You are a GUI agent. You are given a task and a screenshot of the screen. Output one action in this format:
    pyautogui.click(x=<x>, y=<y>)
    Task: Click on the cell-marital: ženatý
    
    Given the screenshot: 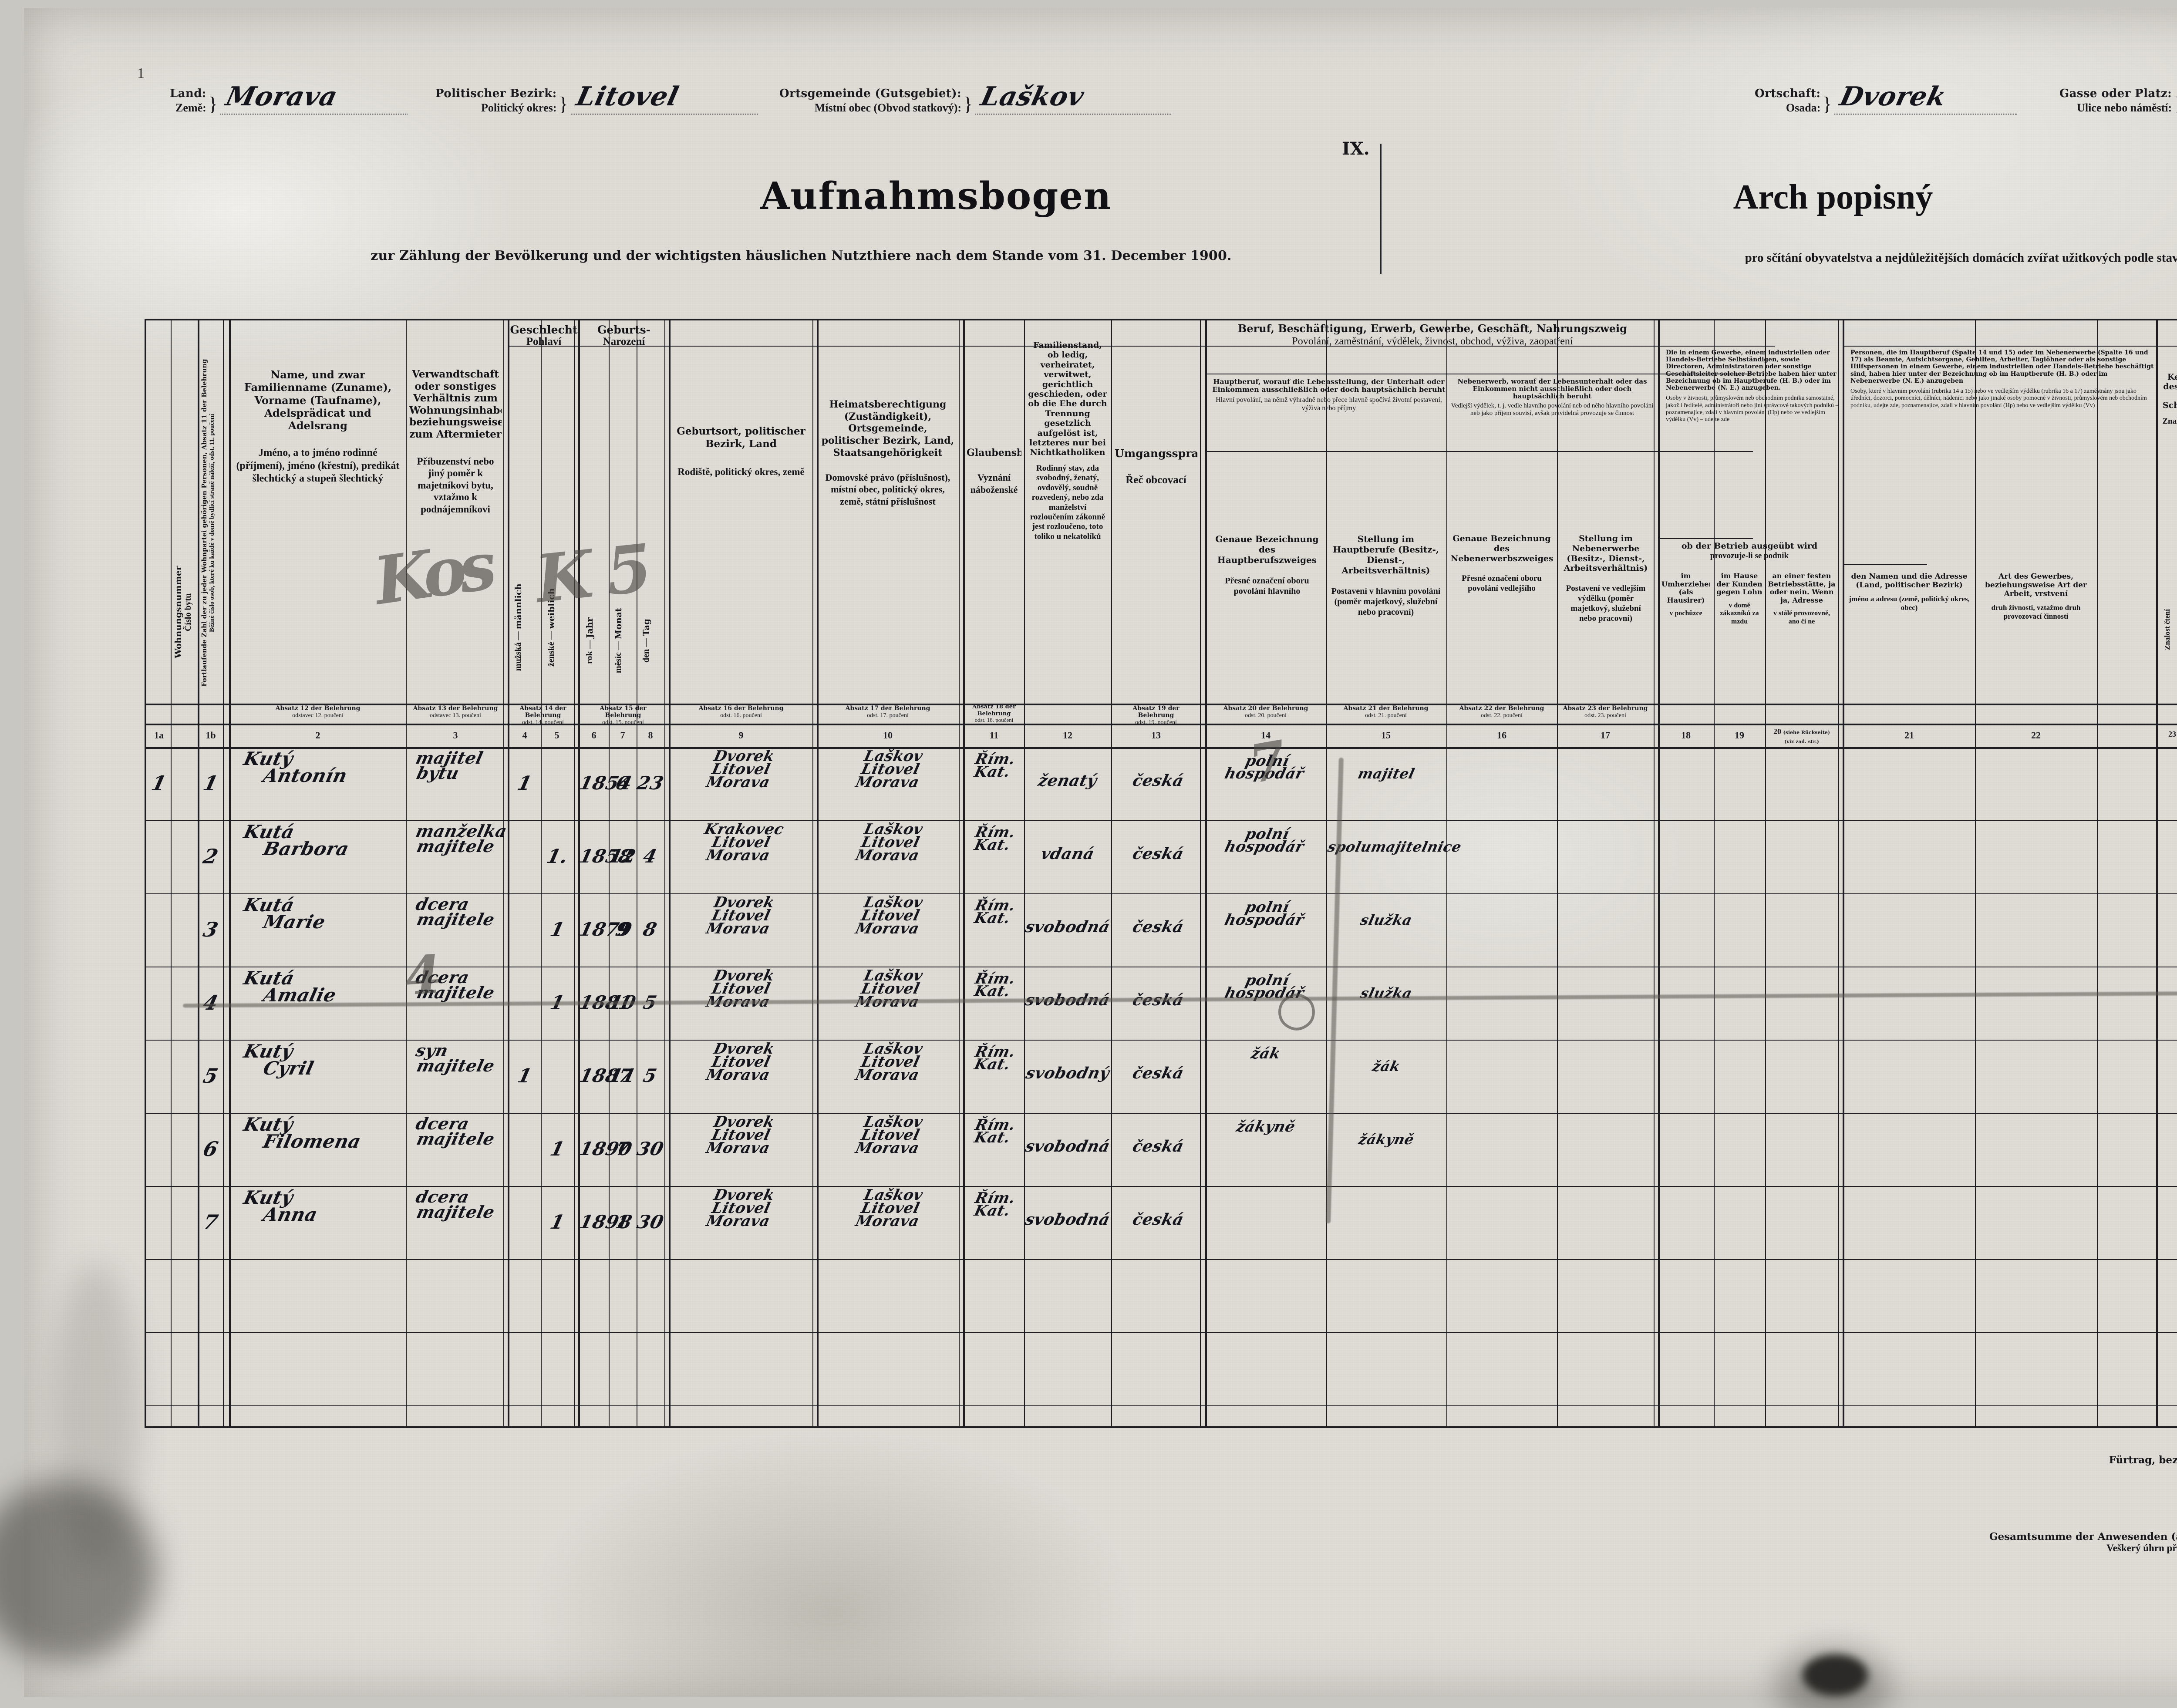 What is the action you would take?
    pyautogui.click(x=1067, y=780)
    